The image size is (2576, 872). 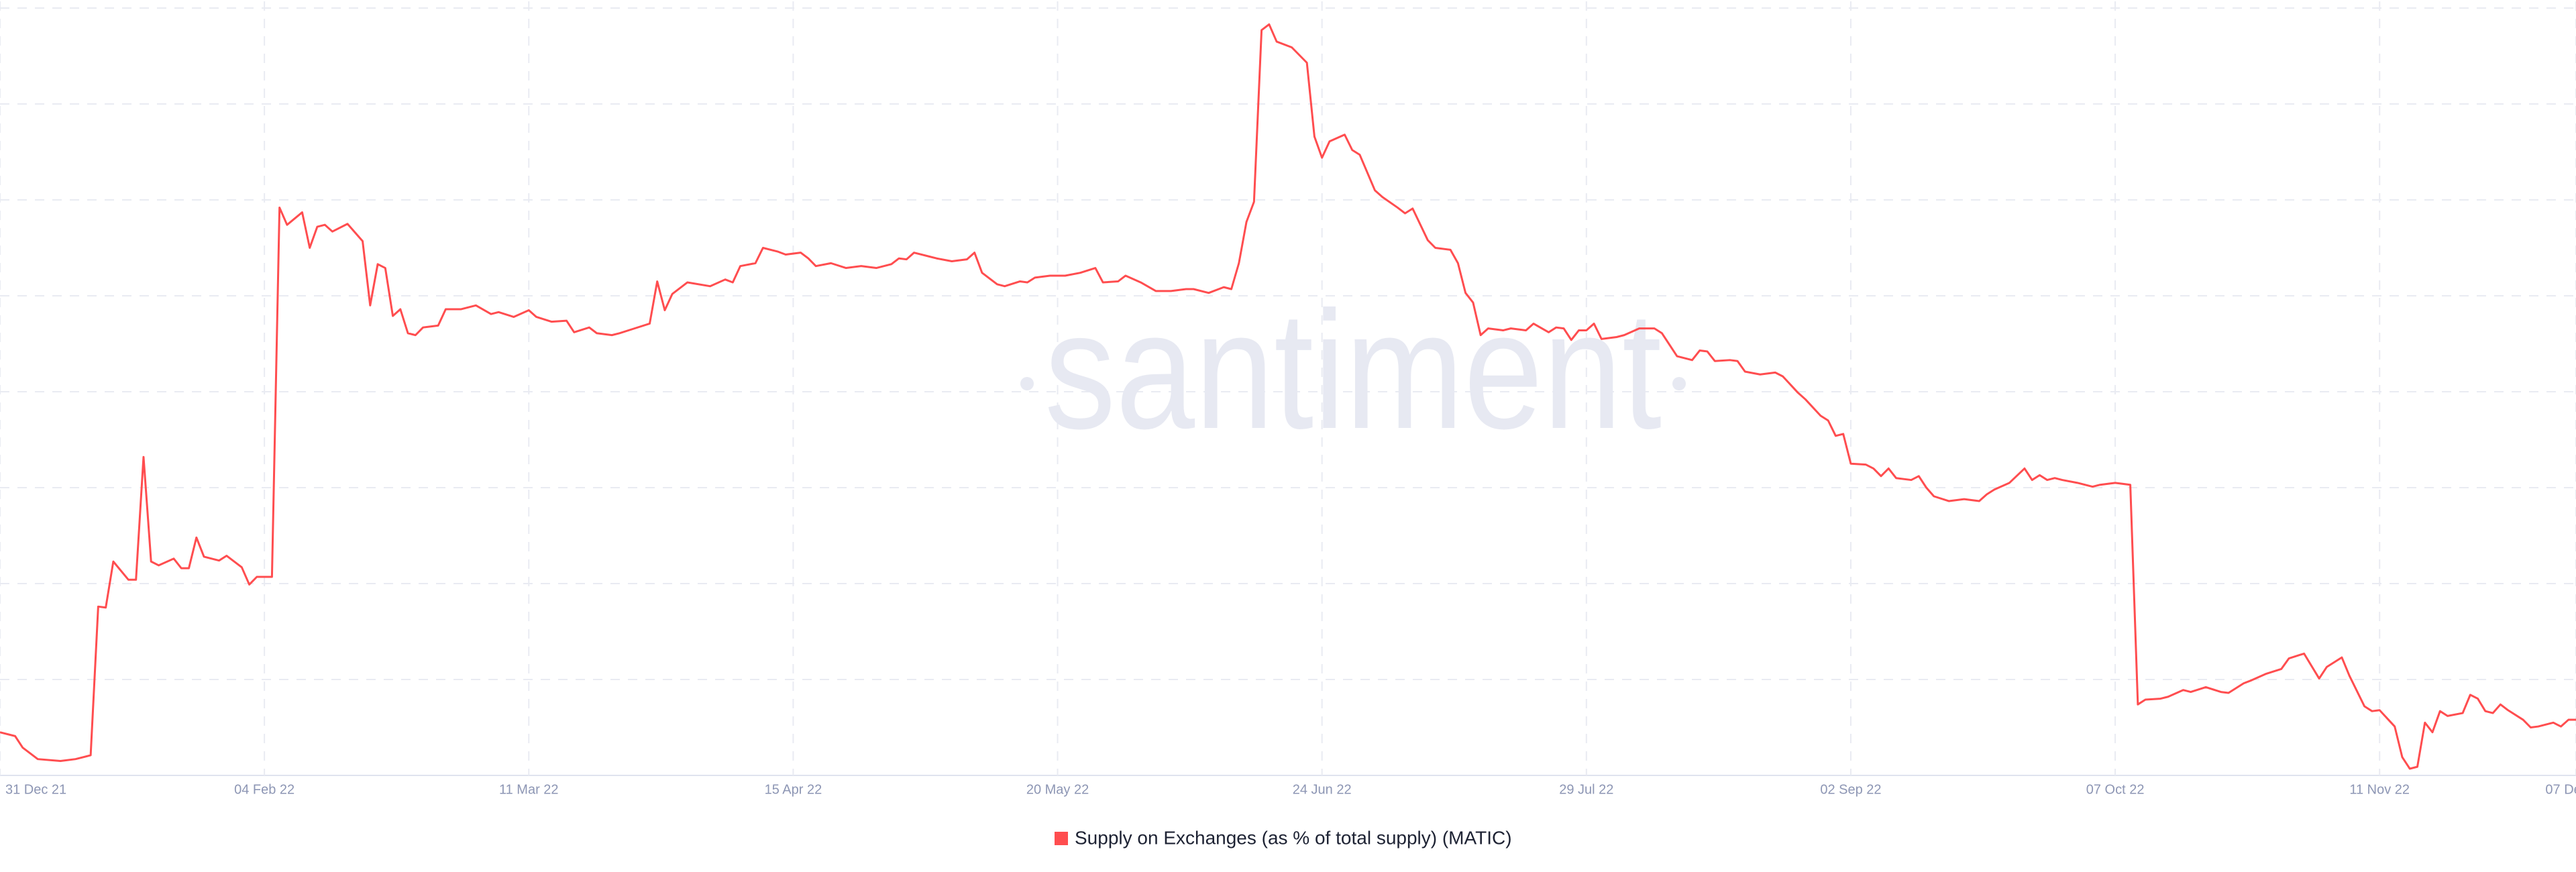 I want to click on x-tick-label: 15 Apr 22, so click(x=793, y=790).